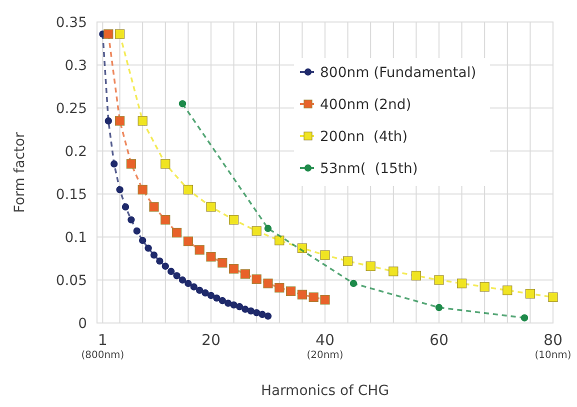  What do you see at coordinates (71, 194) in the screenshot?
I see `y-tick-label: 0.15` at bounding box center [71, 194].